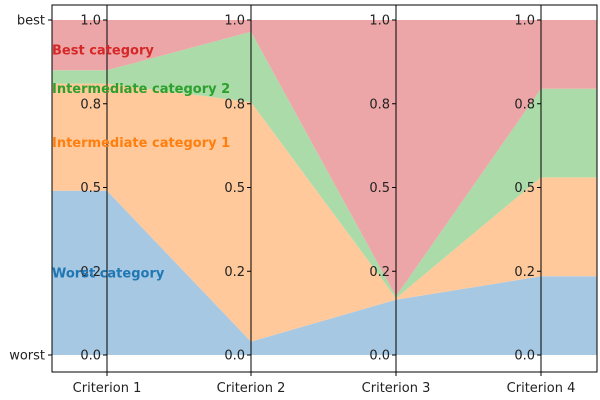 This screenshot has width=600, height=400. What do you see at coordinates (103, 51) in the screenshot?
I see `category-label-best-category: Best category` at bounding box center [103, 51].